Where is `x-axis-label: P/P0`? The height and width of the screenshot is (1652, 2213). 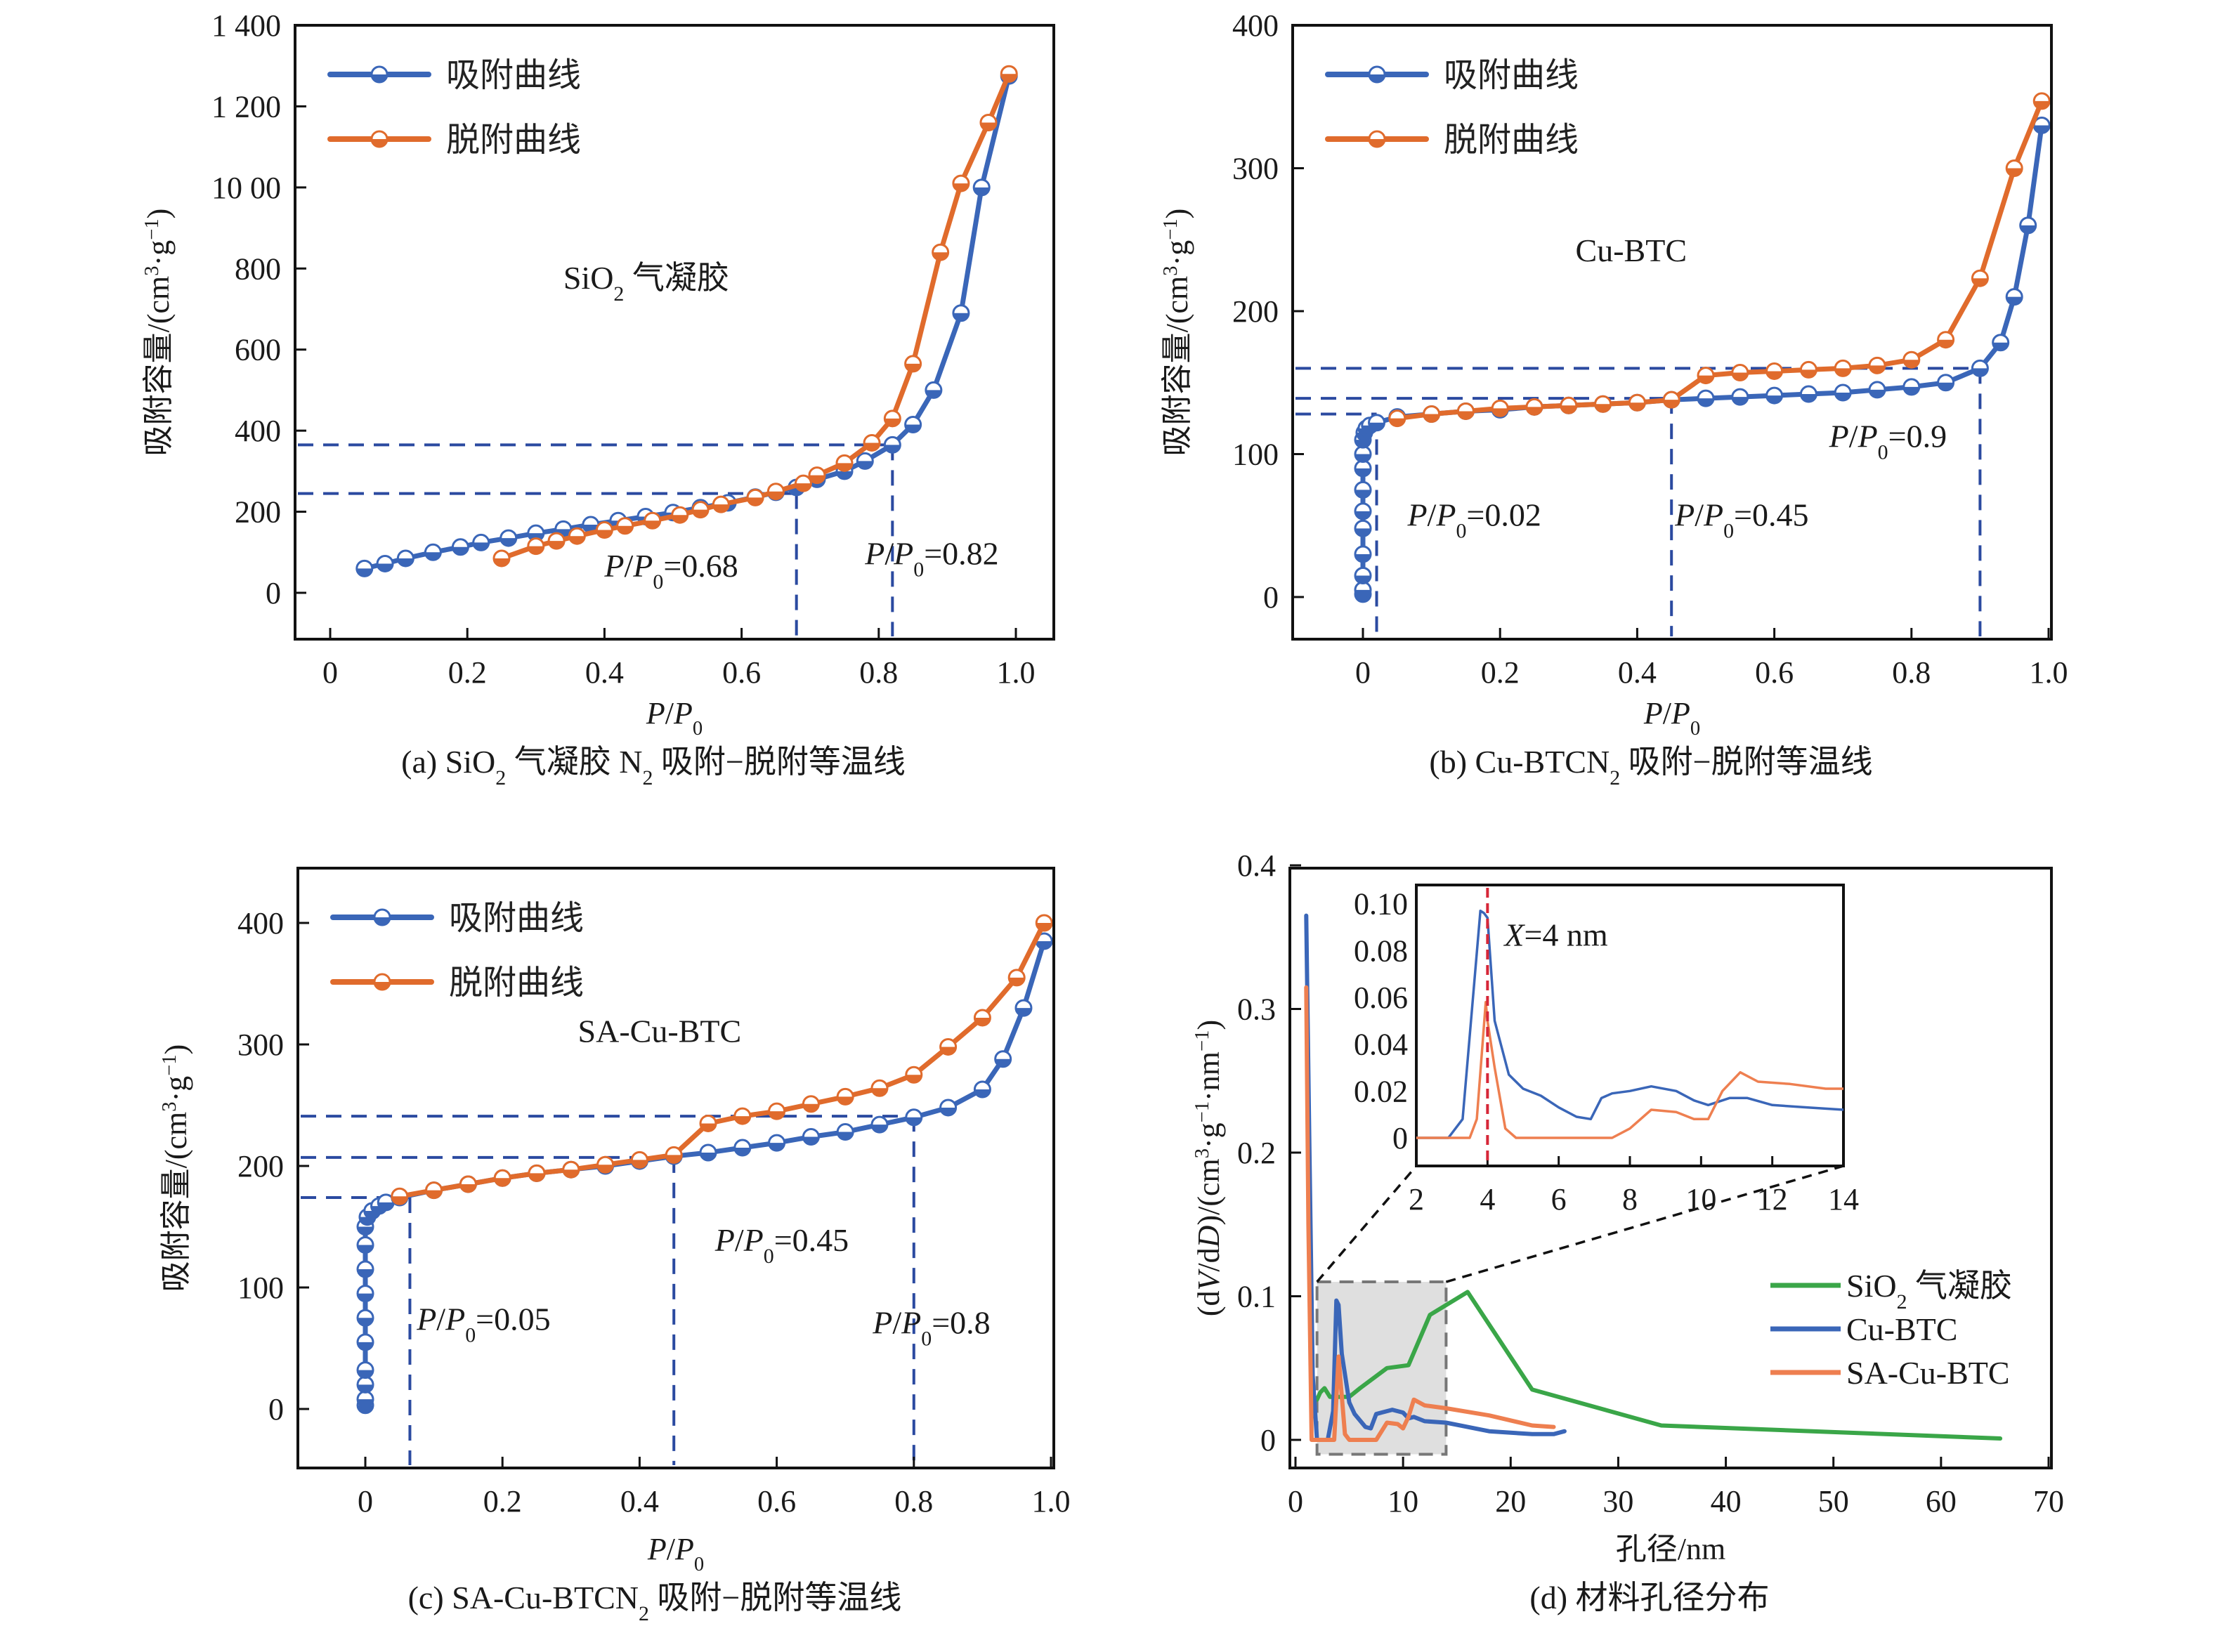 x-axis-label: P/P0 is located at coordinates (674, 718).